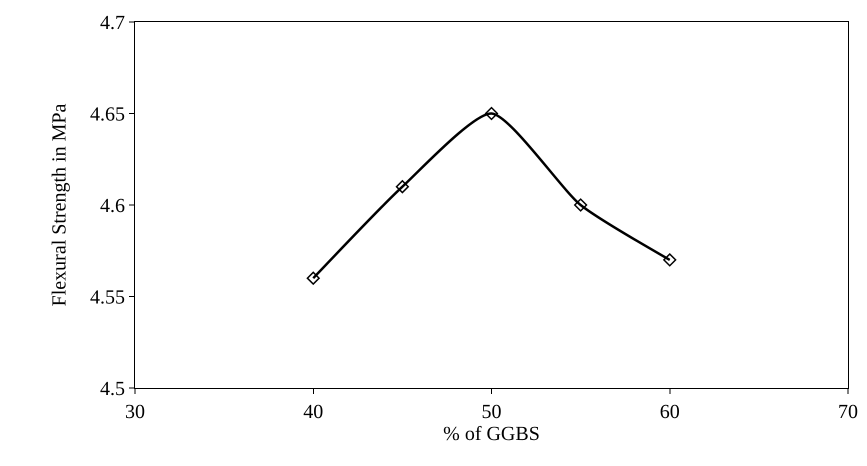 This screenshot has width=867, height=466. What do you see at coordinates (59, 204) in the screenshot?
I see `y-axis-title: Flexural Strength in MPa` at bounding box center [59, 204].